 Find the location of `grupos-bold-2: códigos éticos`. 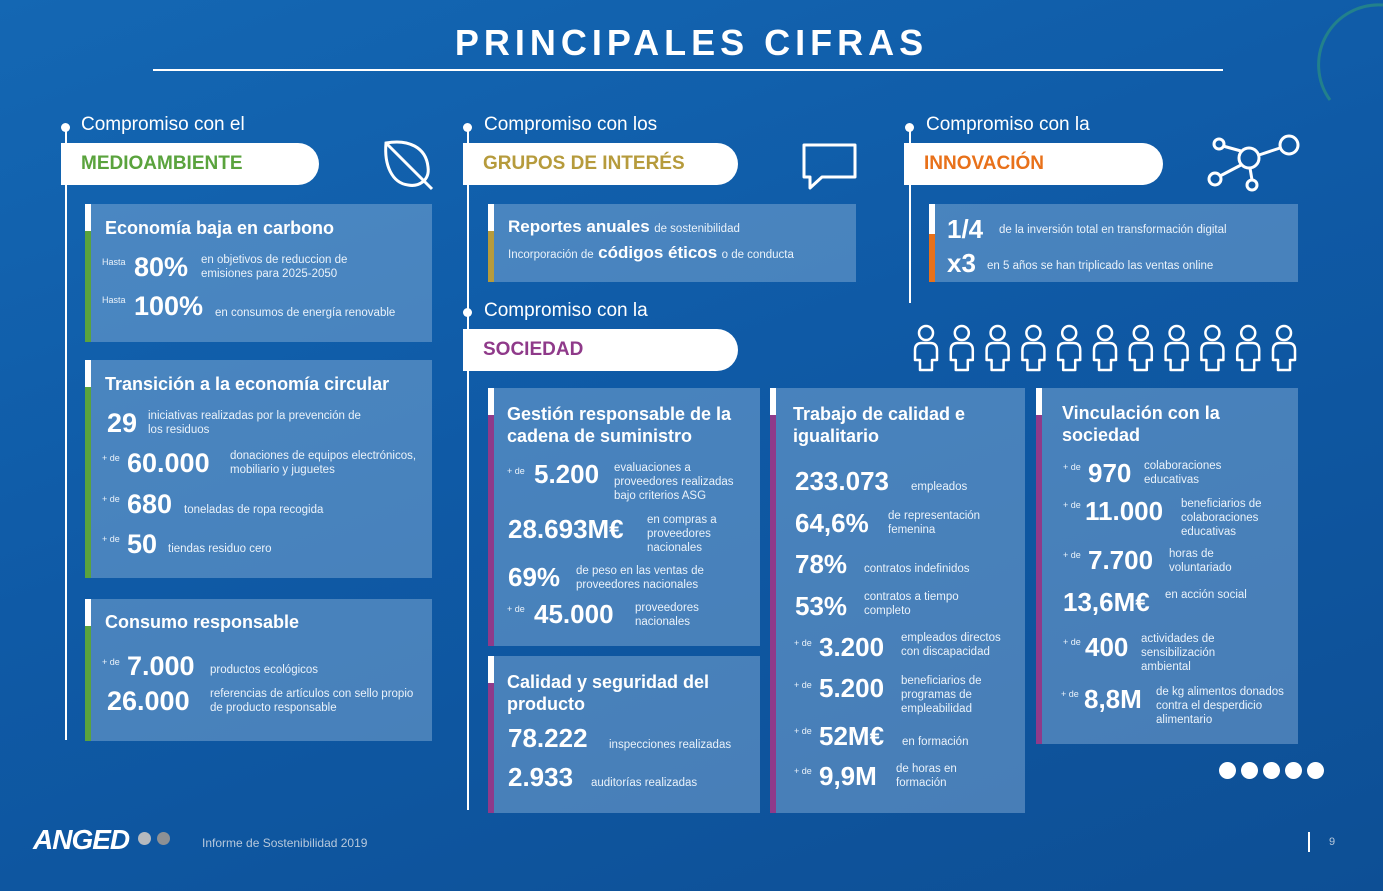

grupos-bold-2: códigos éticos is located at coordinates (658, 252).